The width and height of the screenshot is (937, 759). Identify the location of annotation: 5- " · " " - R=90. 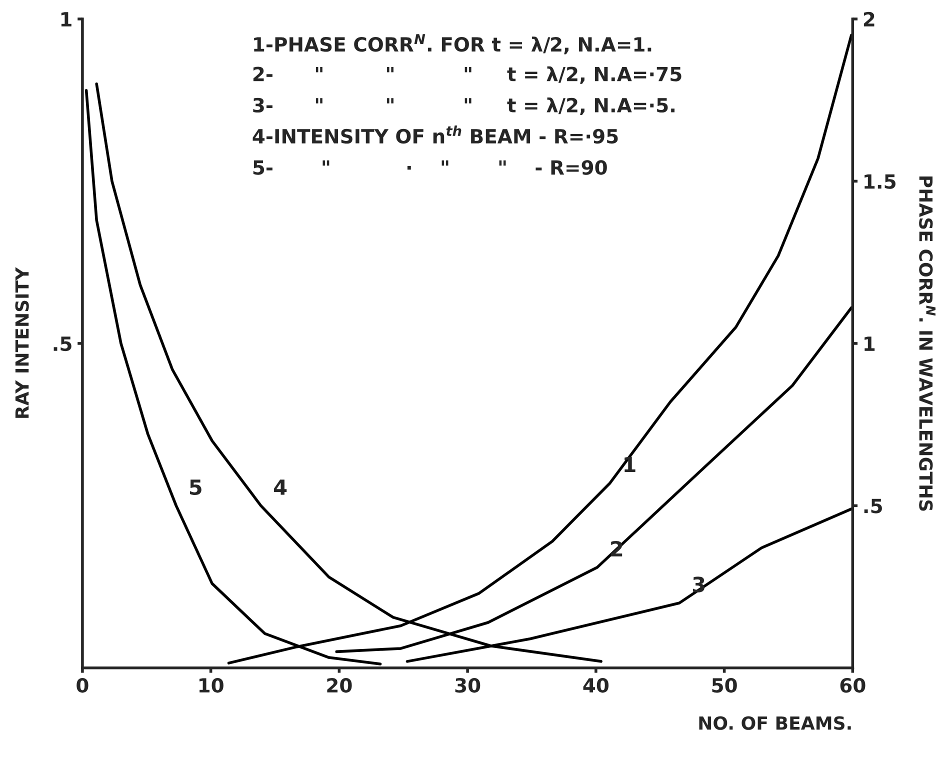
(430, 167).